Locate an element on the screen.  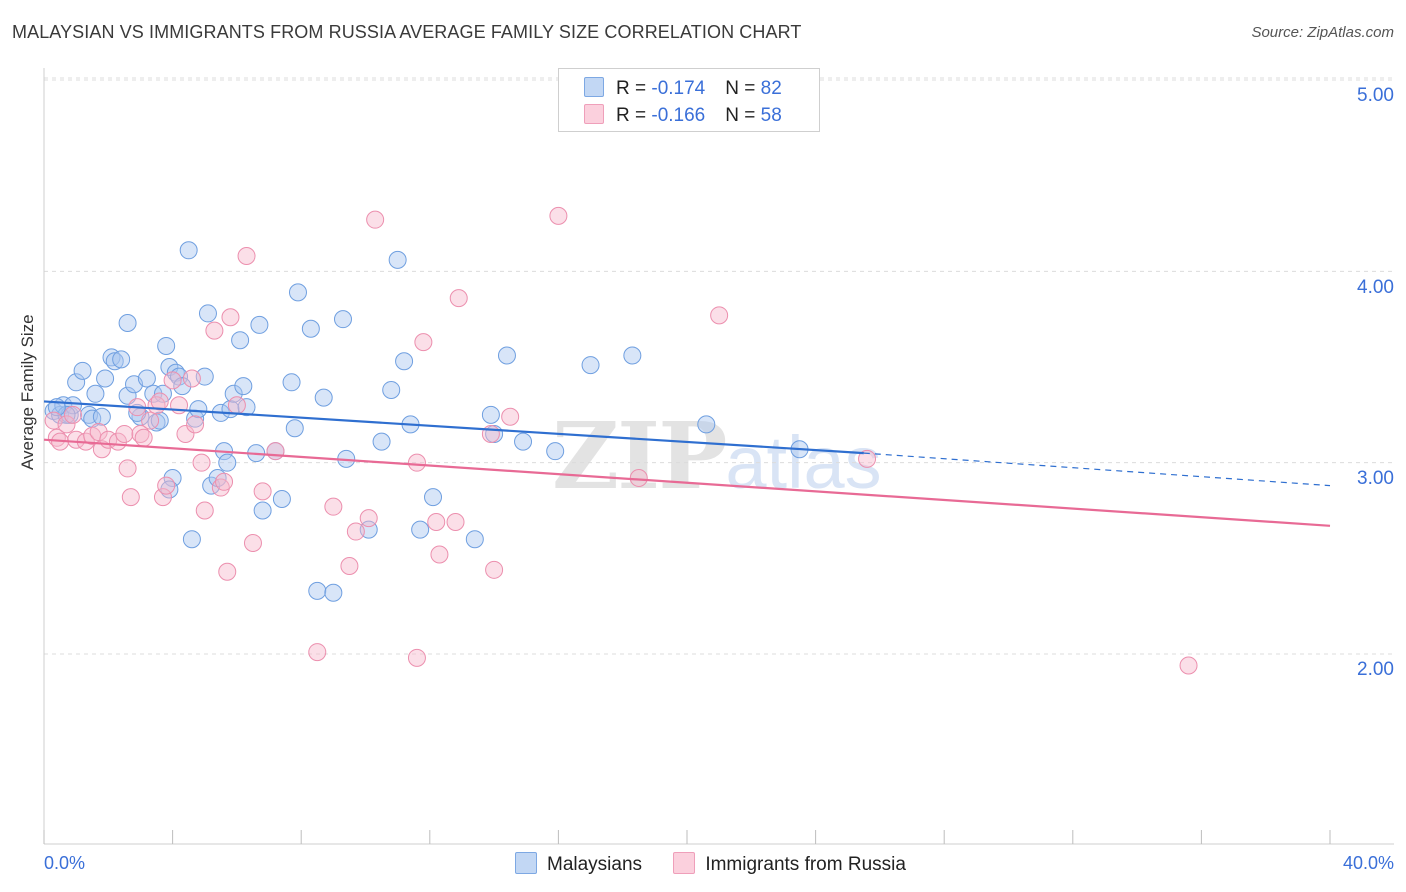
source-label: Source: ZipAtlas.com is located at coordinates (1322, 32).